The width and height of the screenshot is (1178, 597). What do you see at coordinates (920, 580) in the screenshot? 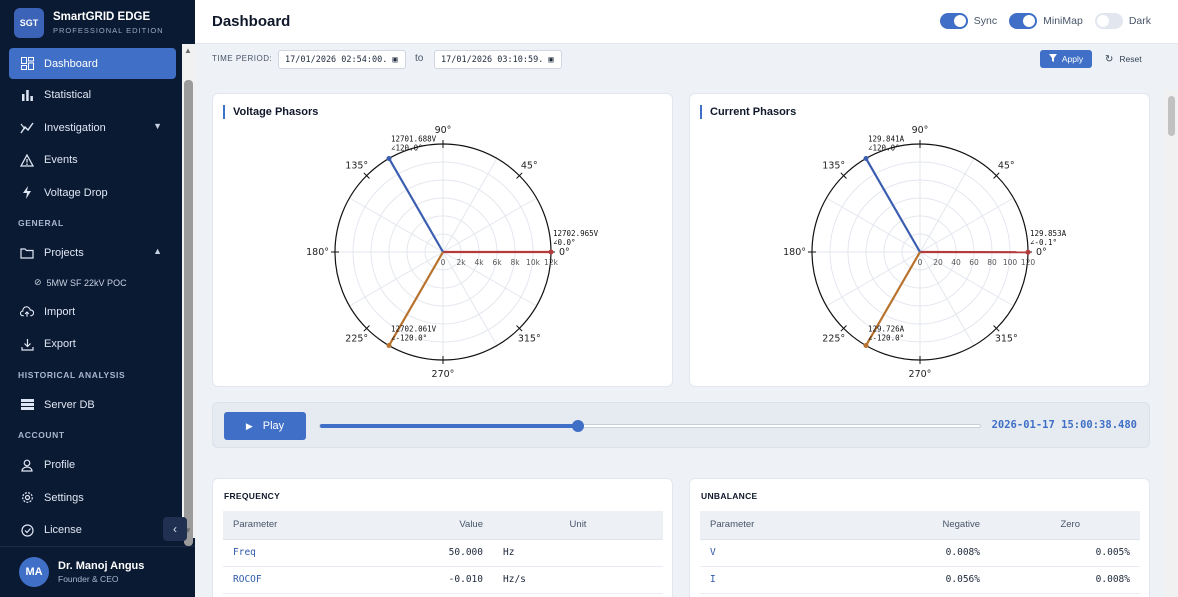
I see `table-row: I 0.056% 0.008%` at bounding box center [920, 580].